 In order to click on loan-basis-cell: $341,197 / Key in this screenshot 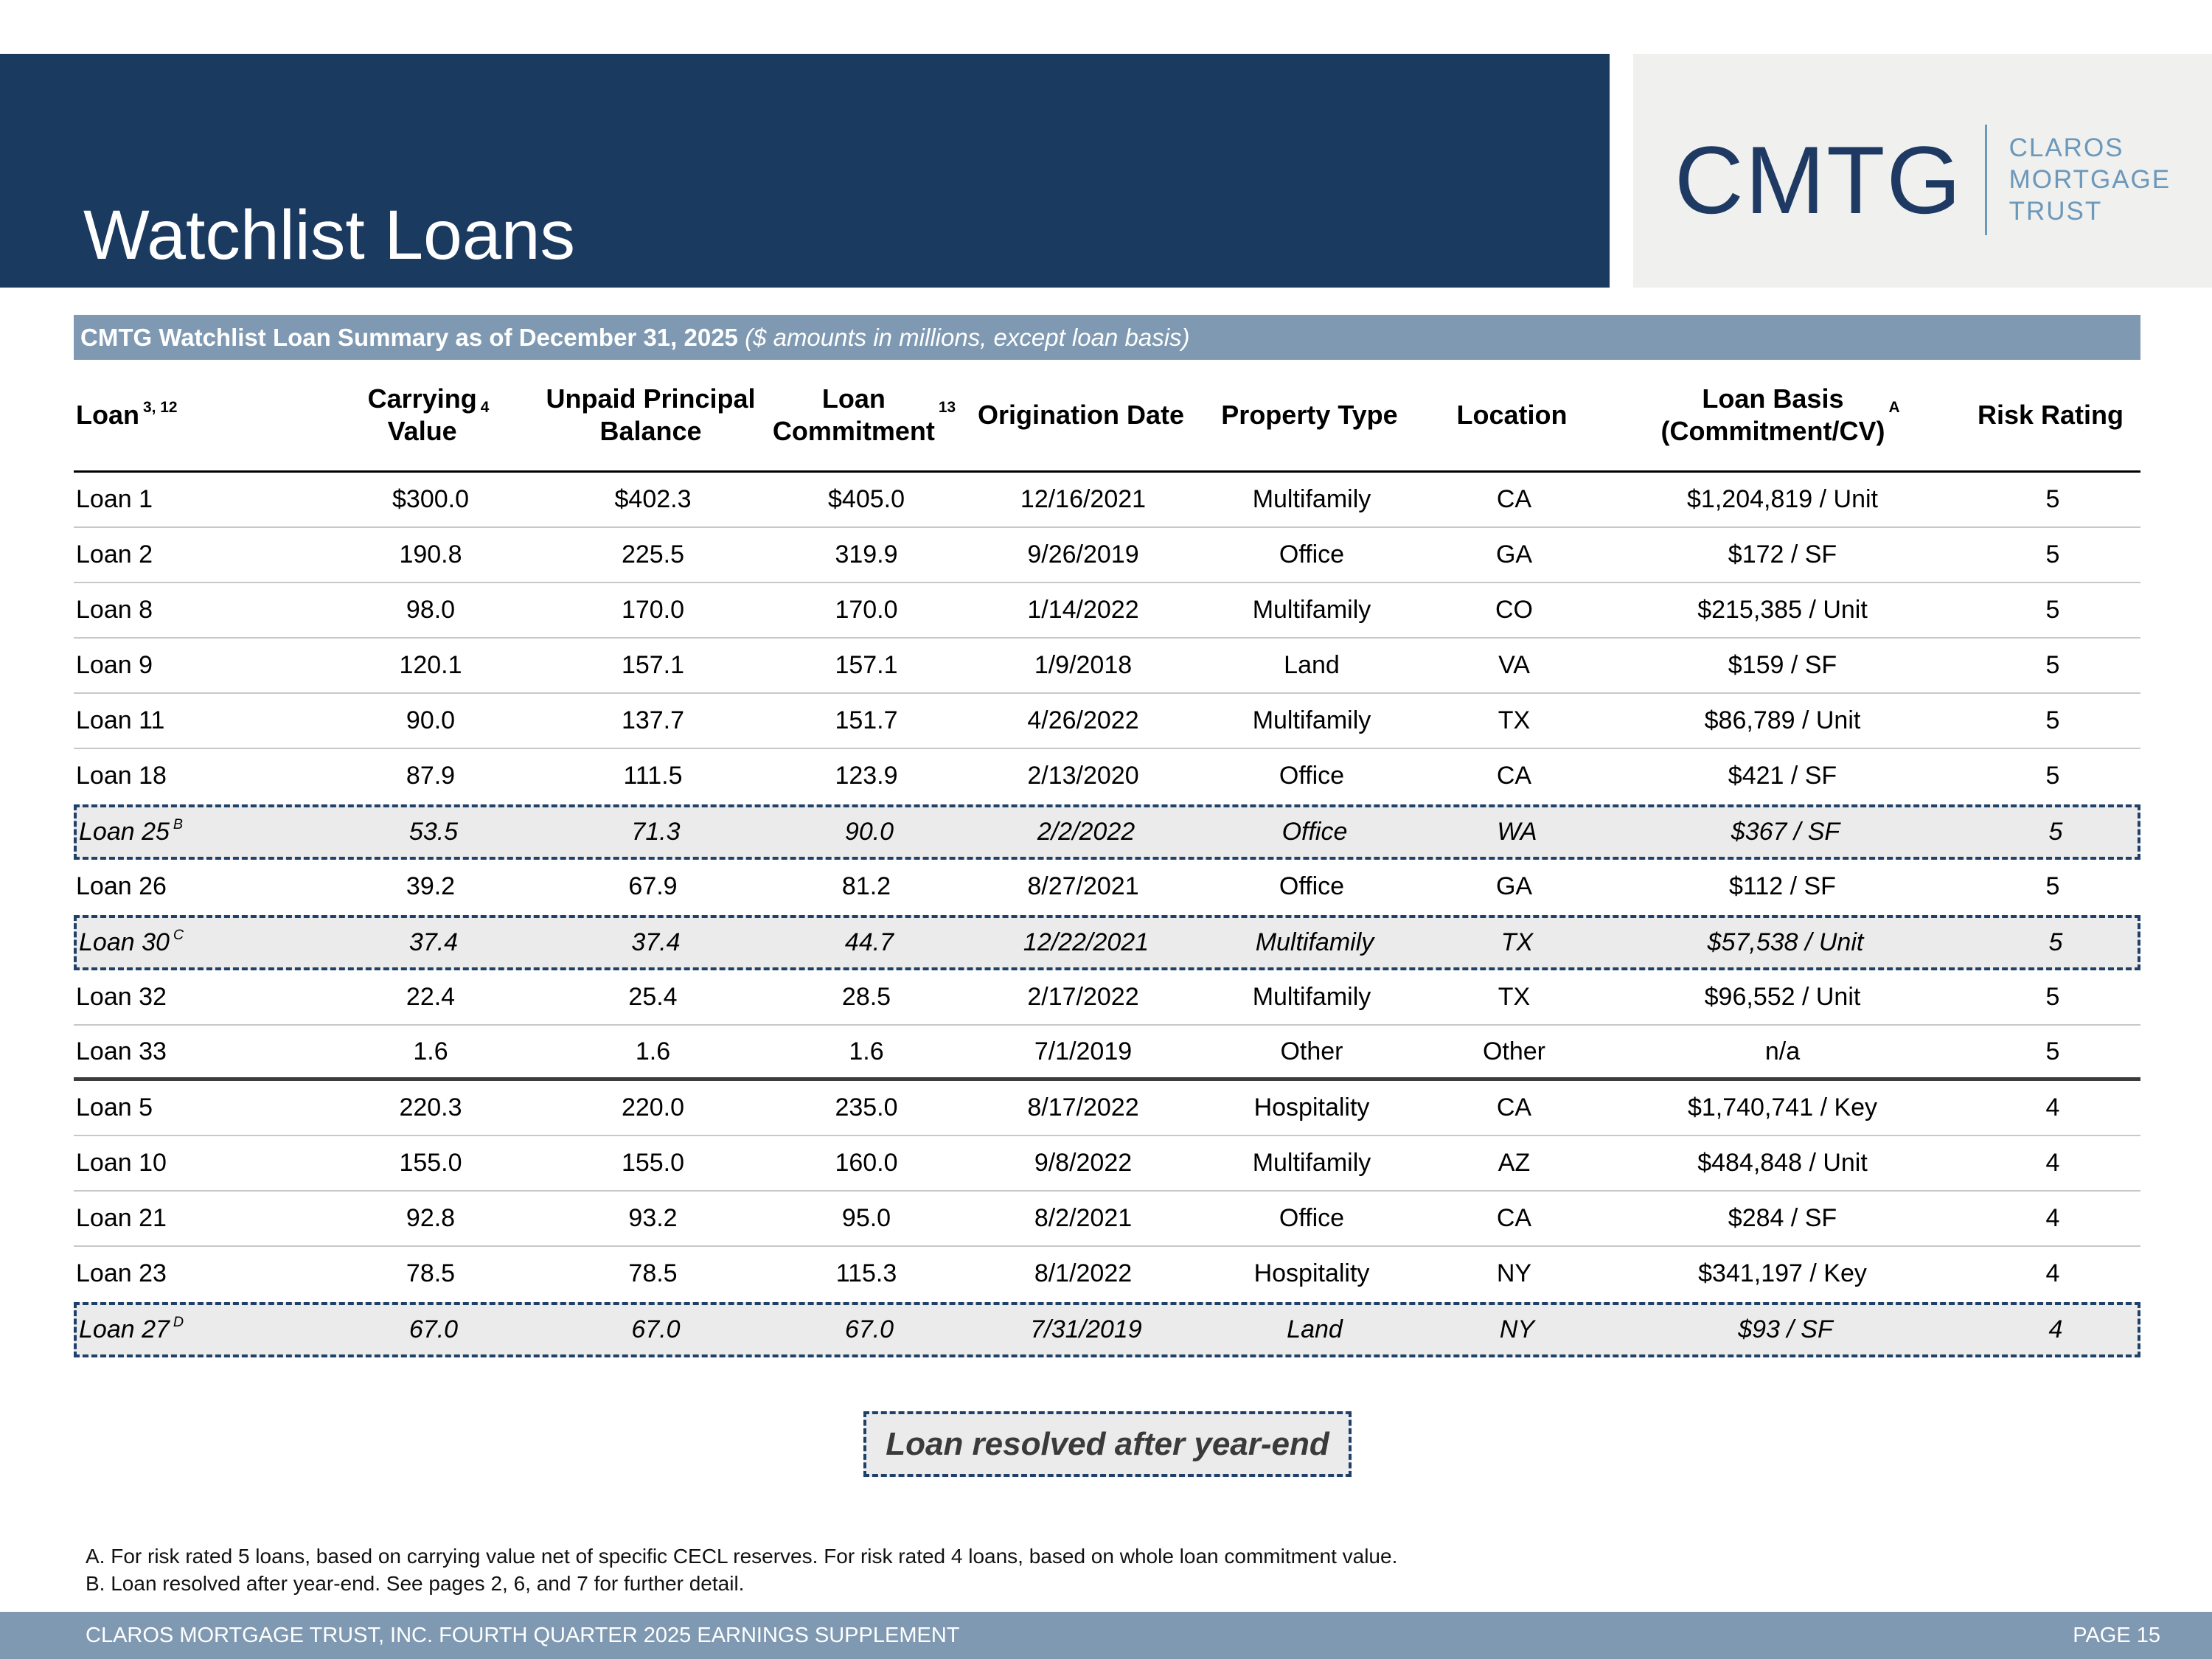, I will do `click(1782, 1273)`.